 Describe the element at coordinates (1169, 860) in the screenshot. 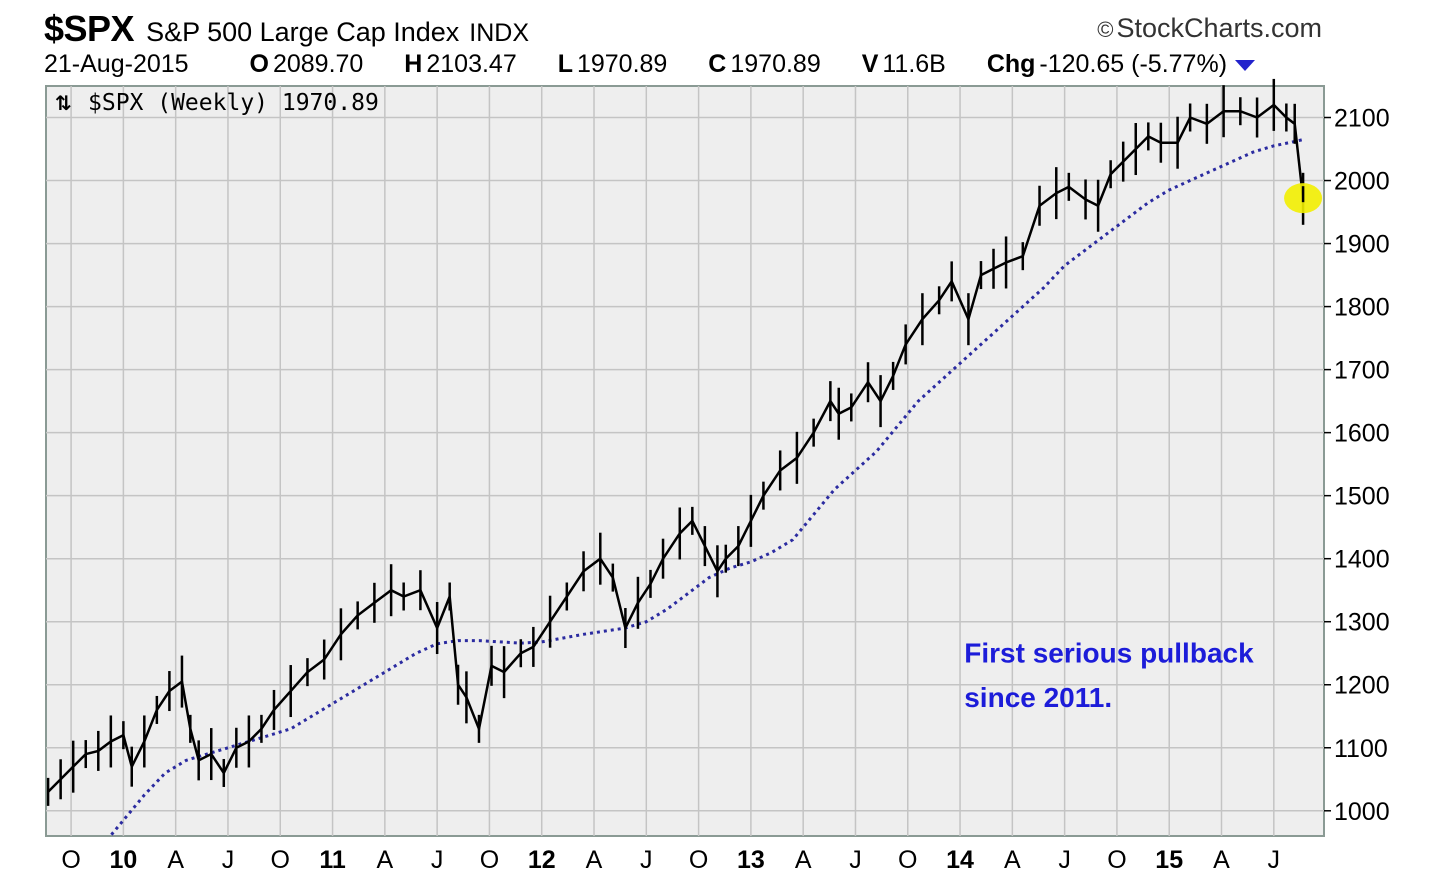

I see `x-tick-label: 15` at that location.